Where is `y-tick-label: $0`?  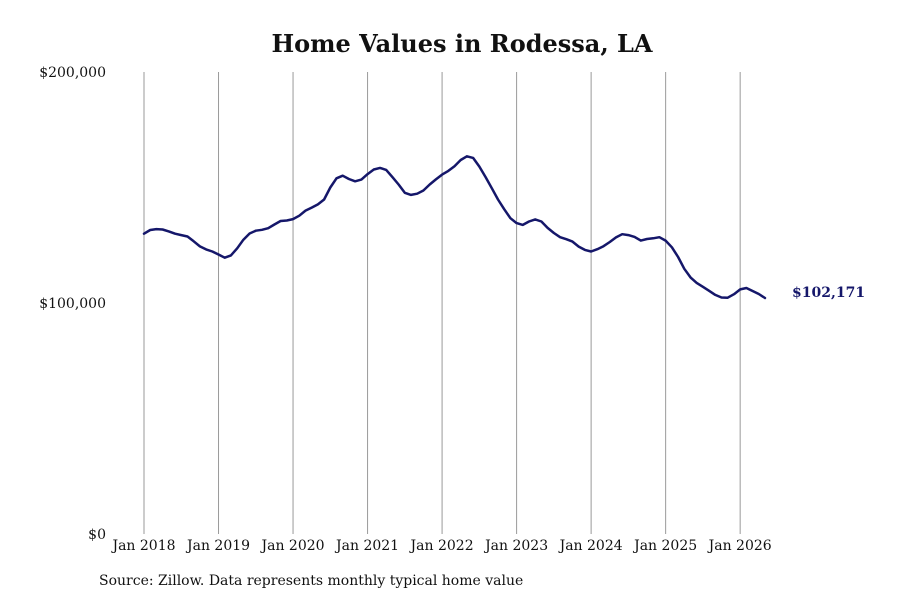
y-tick-label: $0 is located at coordinates (97, 535).